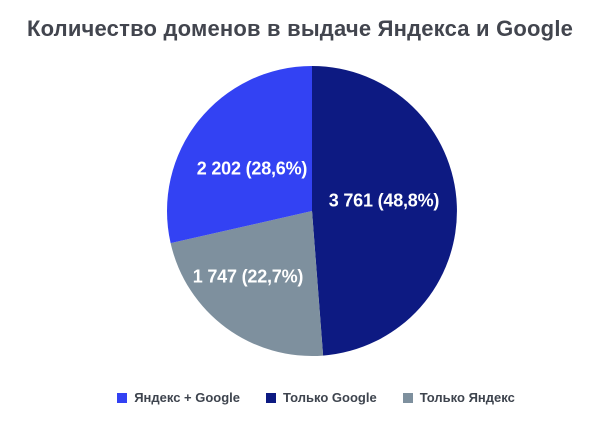 The image size is (600, 429). Describe the element at coordinates (384, 200) in the screenshot. I see `pie-slice-label-1: 3 761 (48,8%)` at that location.